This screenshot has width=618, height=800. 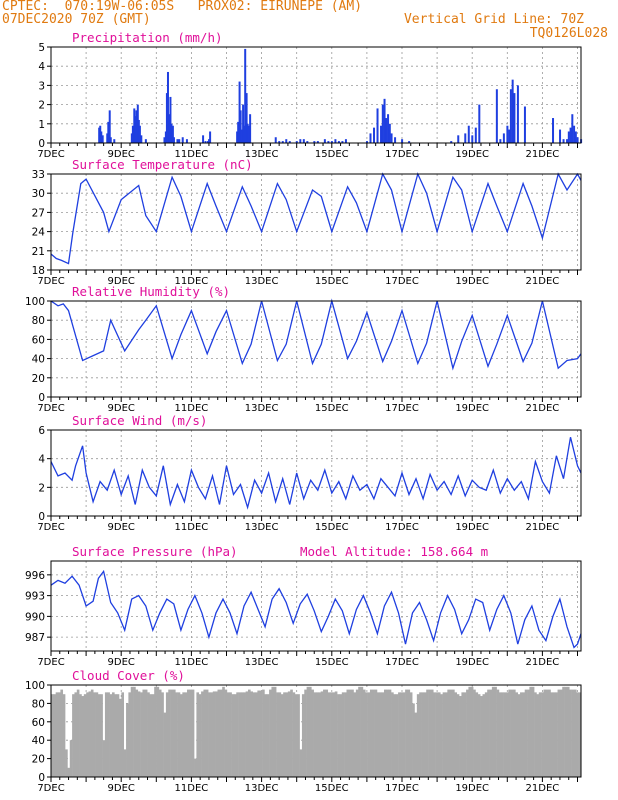 What do you see at coordinates (472, 527) in the screenshot?
I see `x-tick-label: 19DEC` at bounding box center [472, 527].